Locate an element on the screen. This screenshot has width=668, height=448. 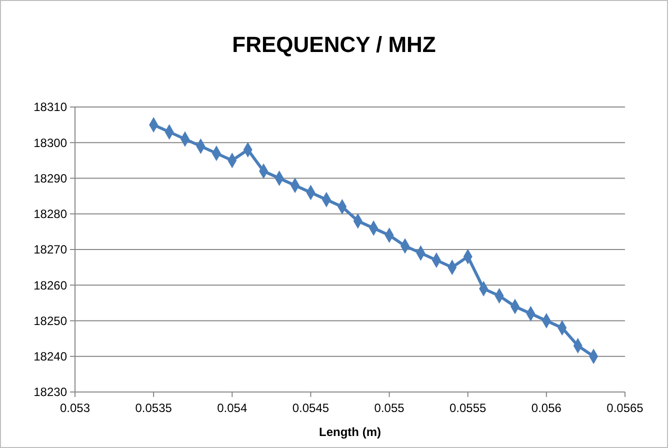
x-axis-title: Length (m) is located at coordinates (350, 432).